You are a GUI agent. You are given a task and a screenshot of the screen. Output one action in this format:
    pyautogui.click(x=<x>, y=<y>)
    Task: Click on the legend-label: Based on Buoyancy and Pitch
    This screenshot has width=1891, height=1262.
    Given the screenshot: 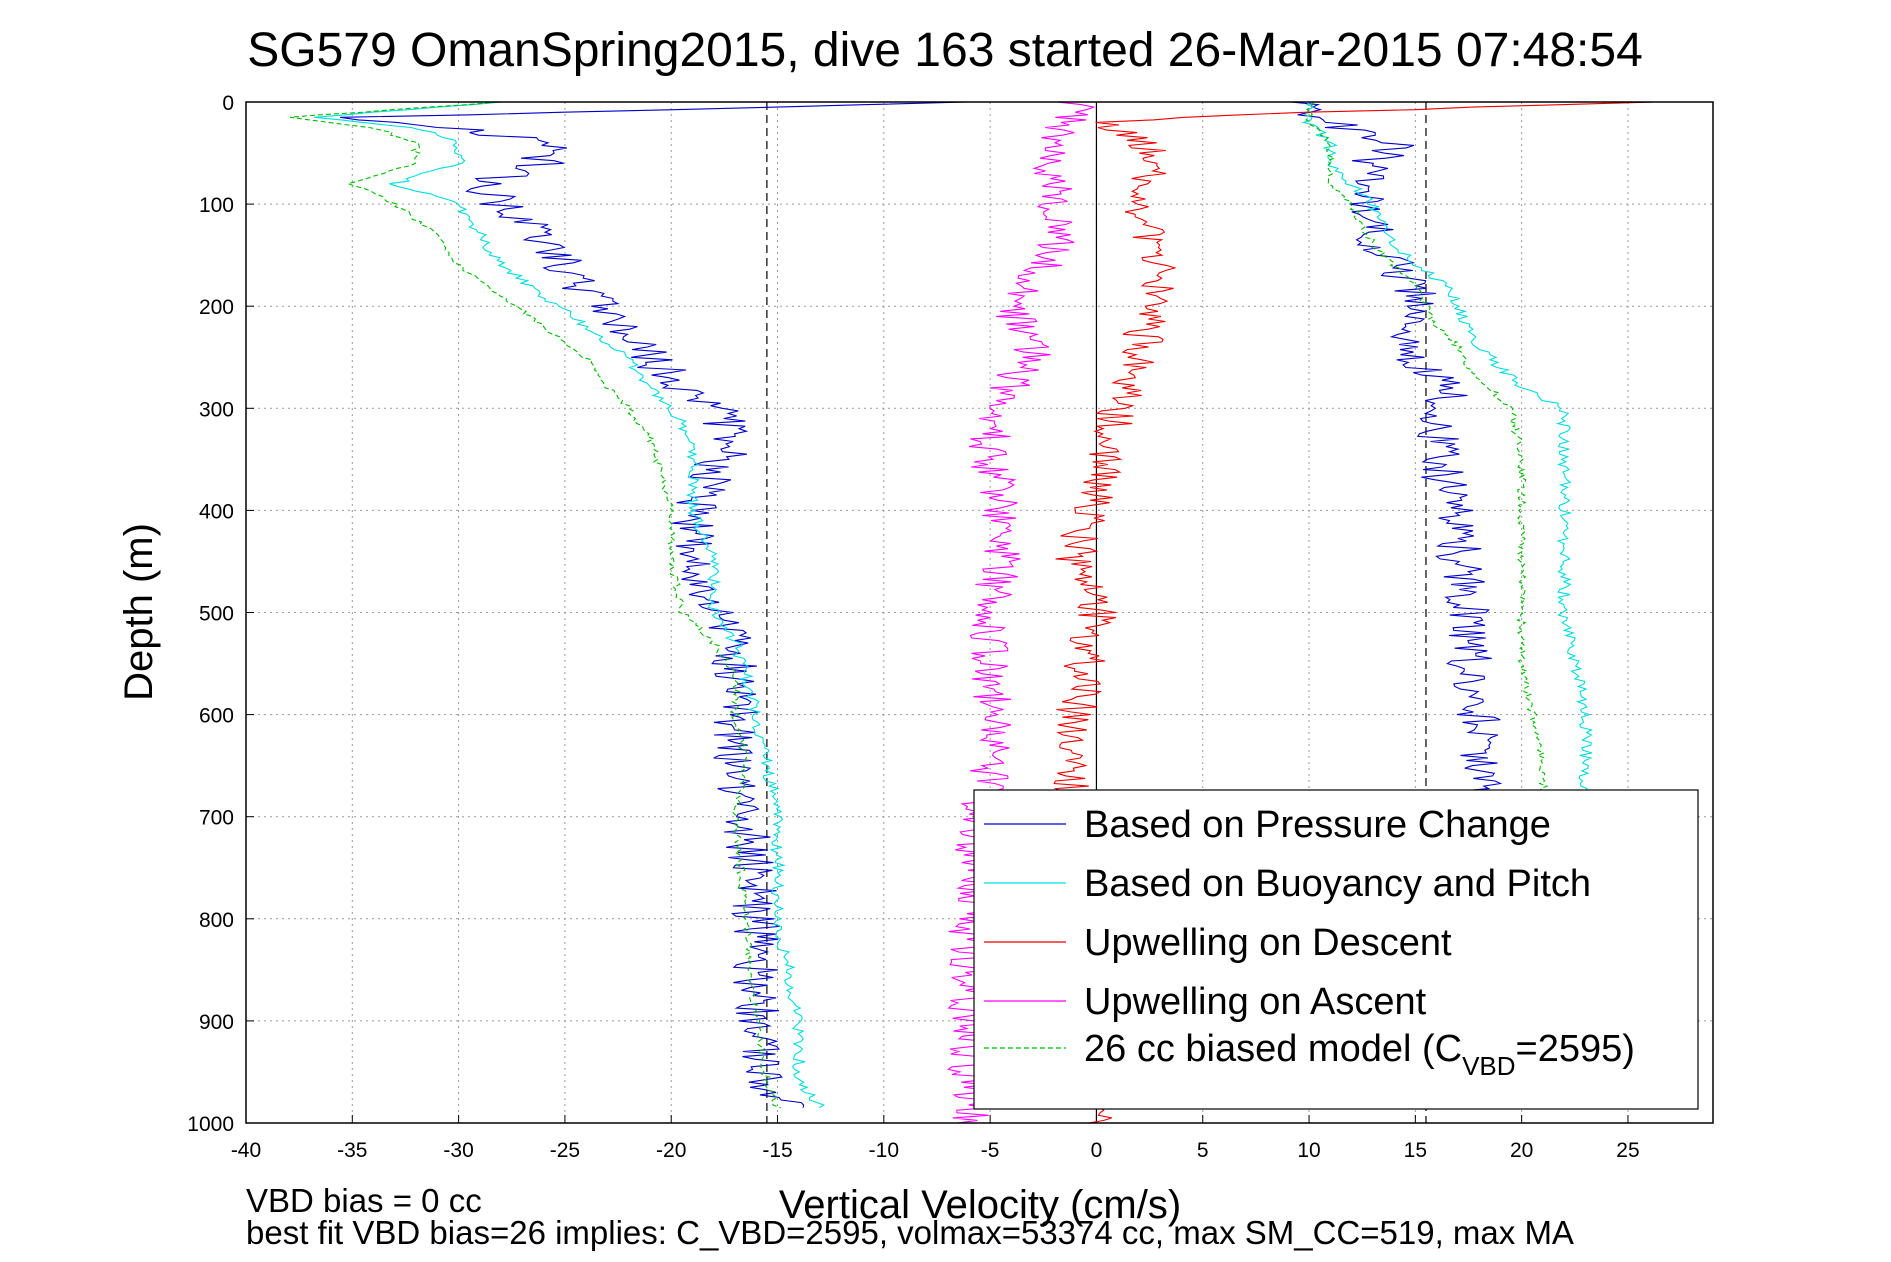 What is the action you would take?
    pyautogui.click(x=1337, y=884)
    